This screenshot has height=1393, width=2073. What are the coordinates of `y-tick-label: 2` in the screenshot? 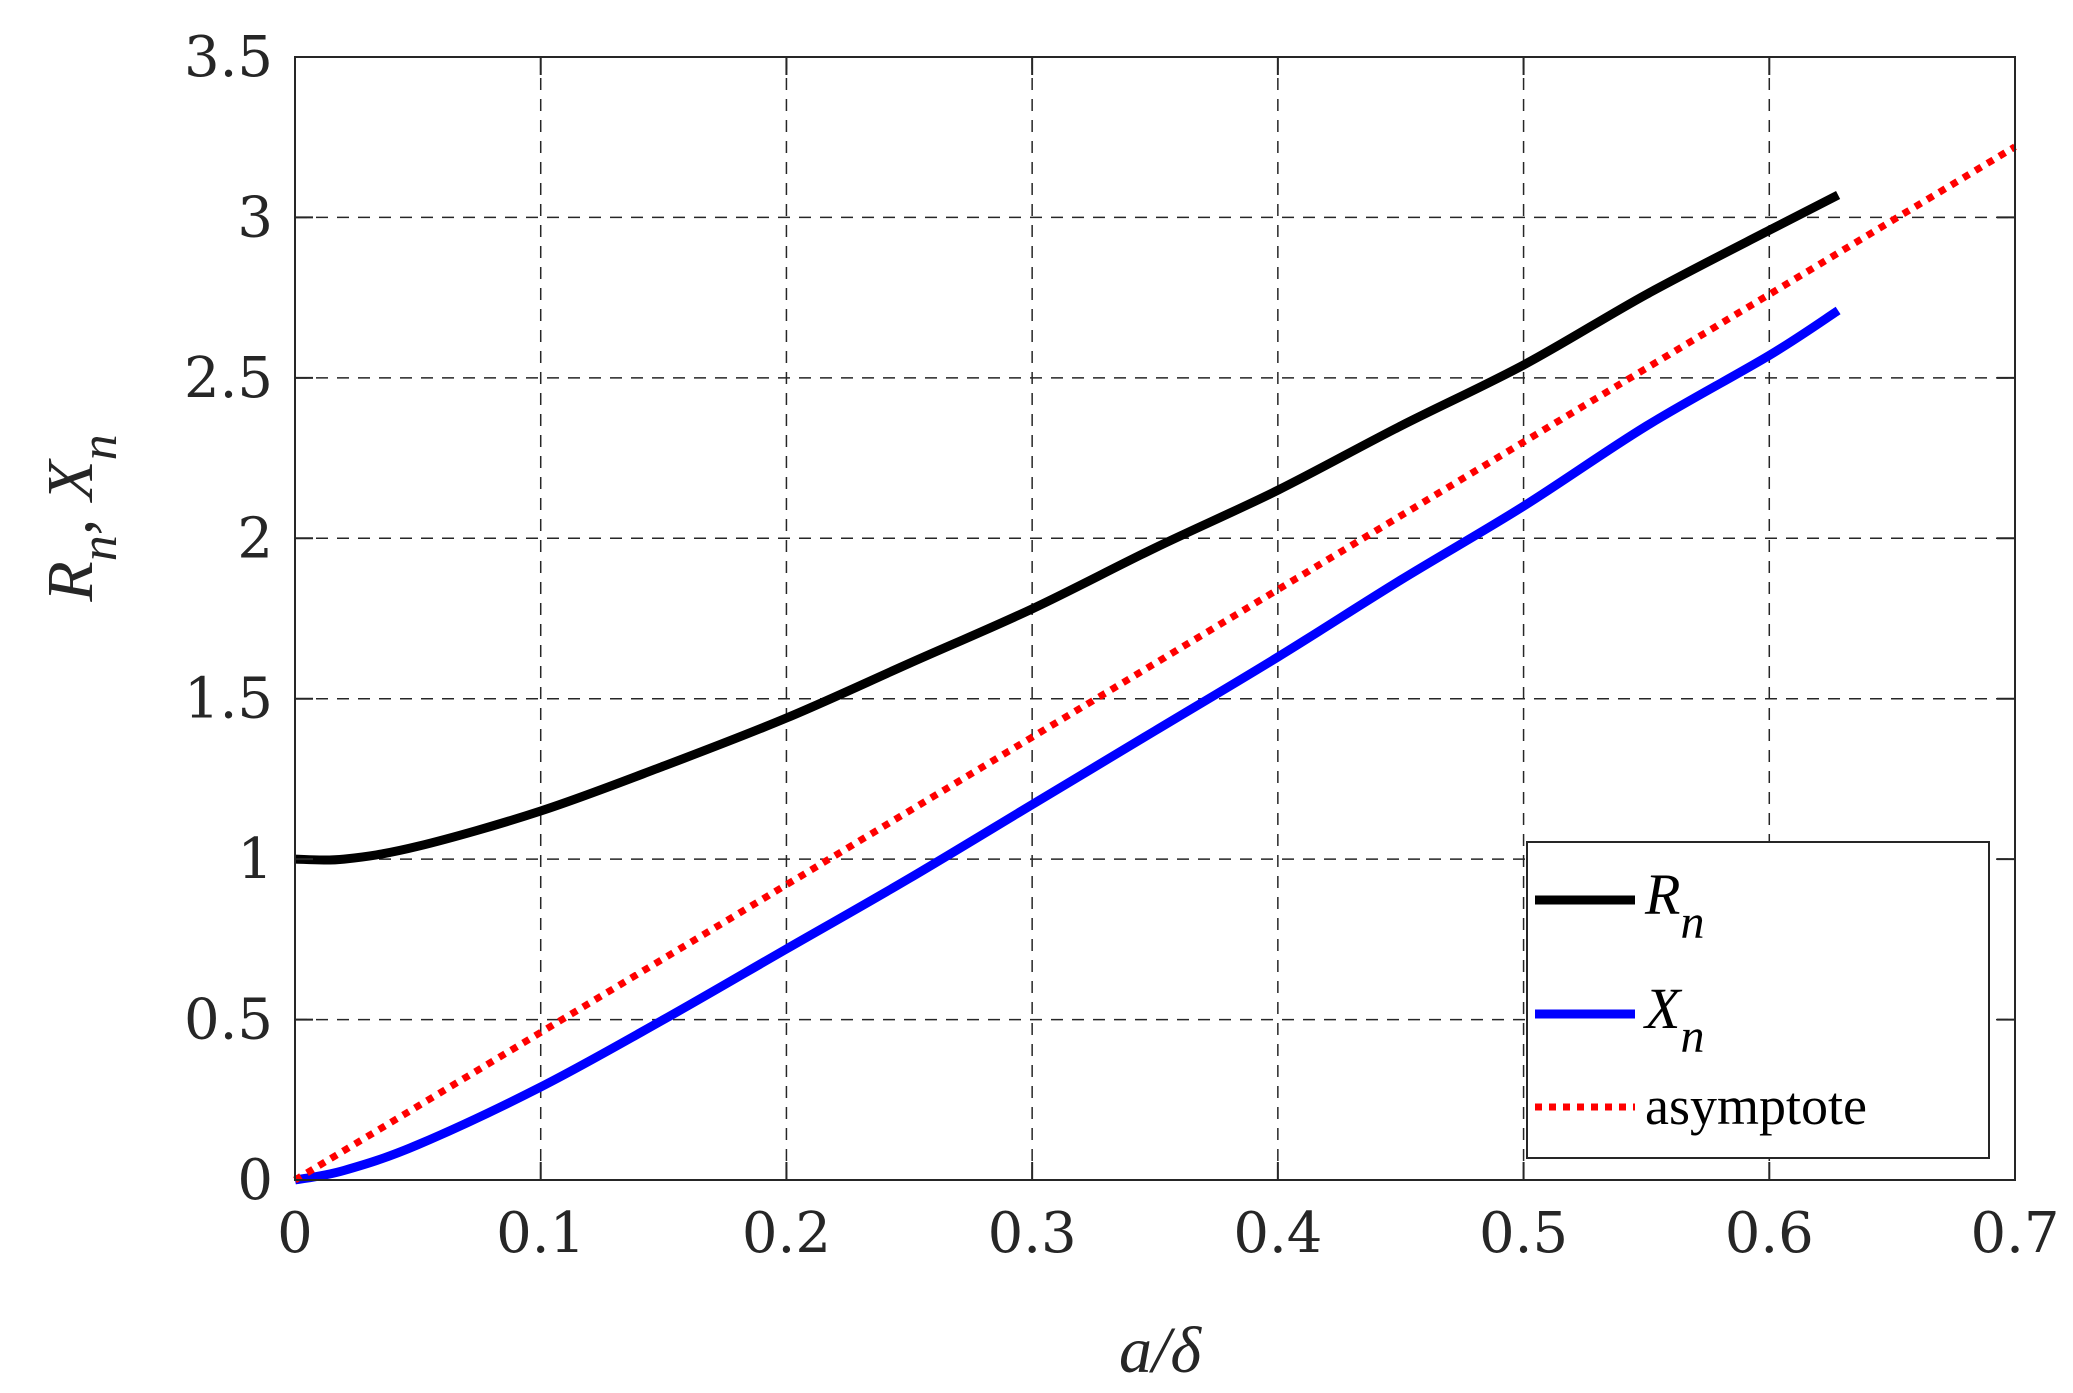 It's located at (255, 538).